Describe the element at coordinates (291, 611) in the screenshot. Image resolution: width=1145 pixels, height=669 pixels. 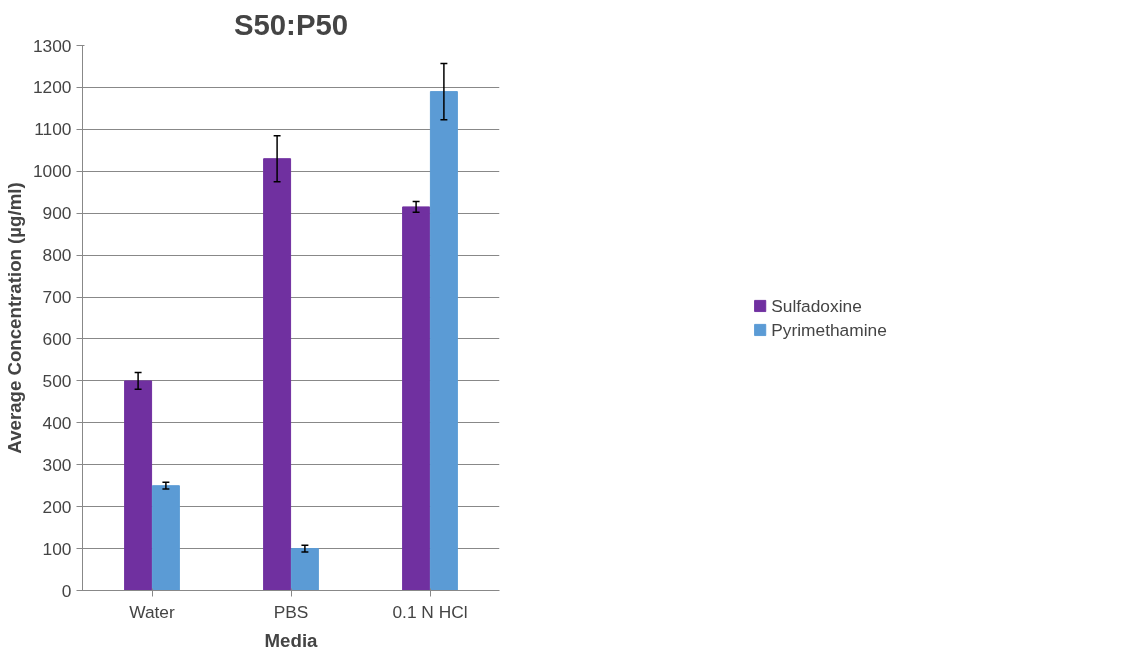
I see `x-tick-label: PBS` at that location.